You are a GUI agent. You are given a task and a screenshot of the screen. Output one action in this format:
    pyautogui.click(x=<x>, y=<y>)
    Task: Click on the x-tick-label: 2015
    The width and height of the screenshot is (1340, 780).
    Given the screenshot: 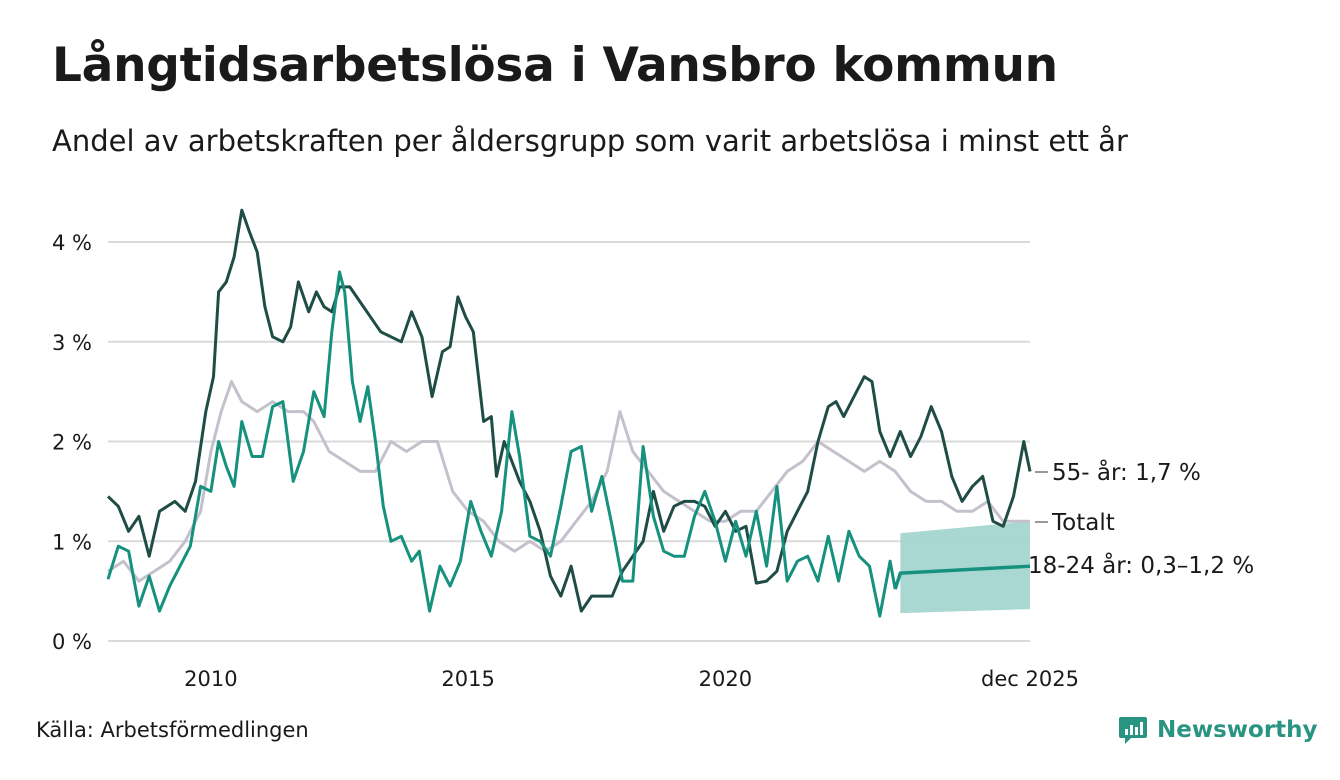 What is the action you would take?
    pyautogui.click(x=467, y=679)
    